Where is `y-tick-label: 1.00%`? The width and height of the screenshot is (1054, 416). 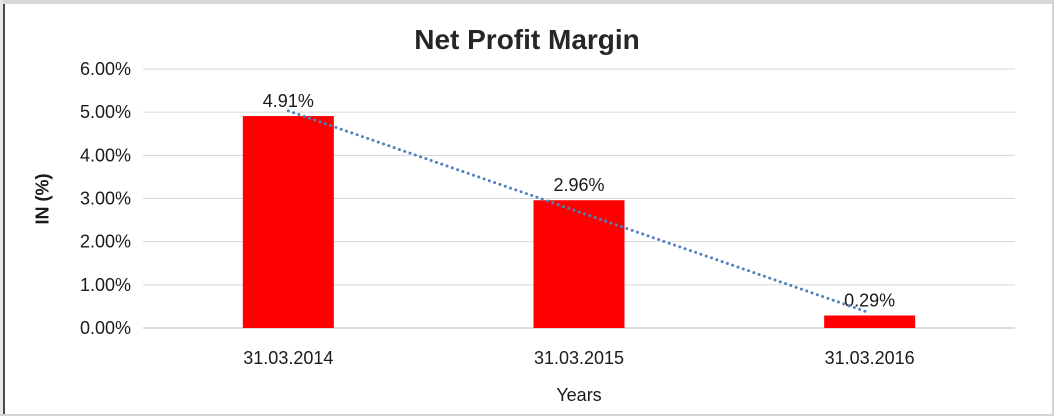
y-tick-label: 1.00% is located at coordinates (105, 285).